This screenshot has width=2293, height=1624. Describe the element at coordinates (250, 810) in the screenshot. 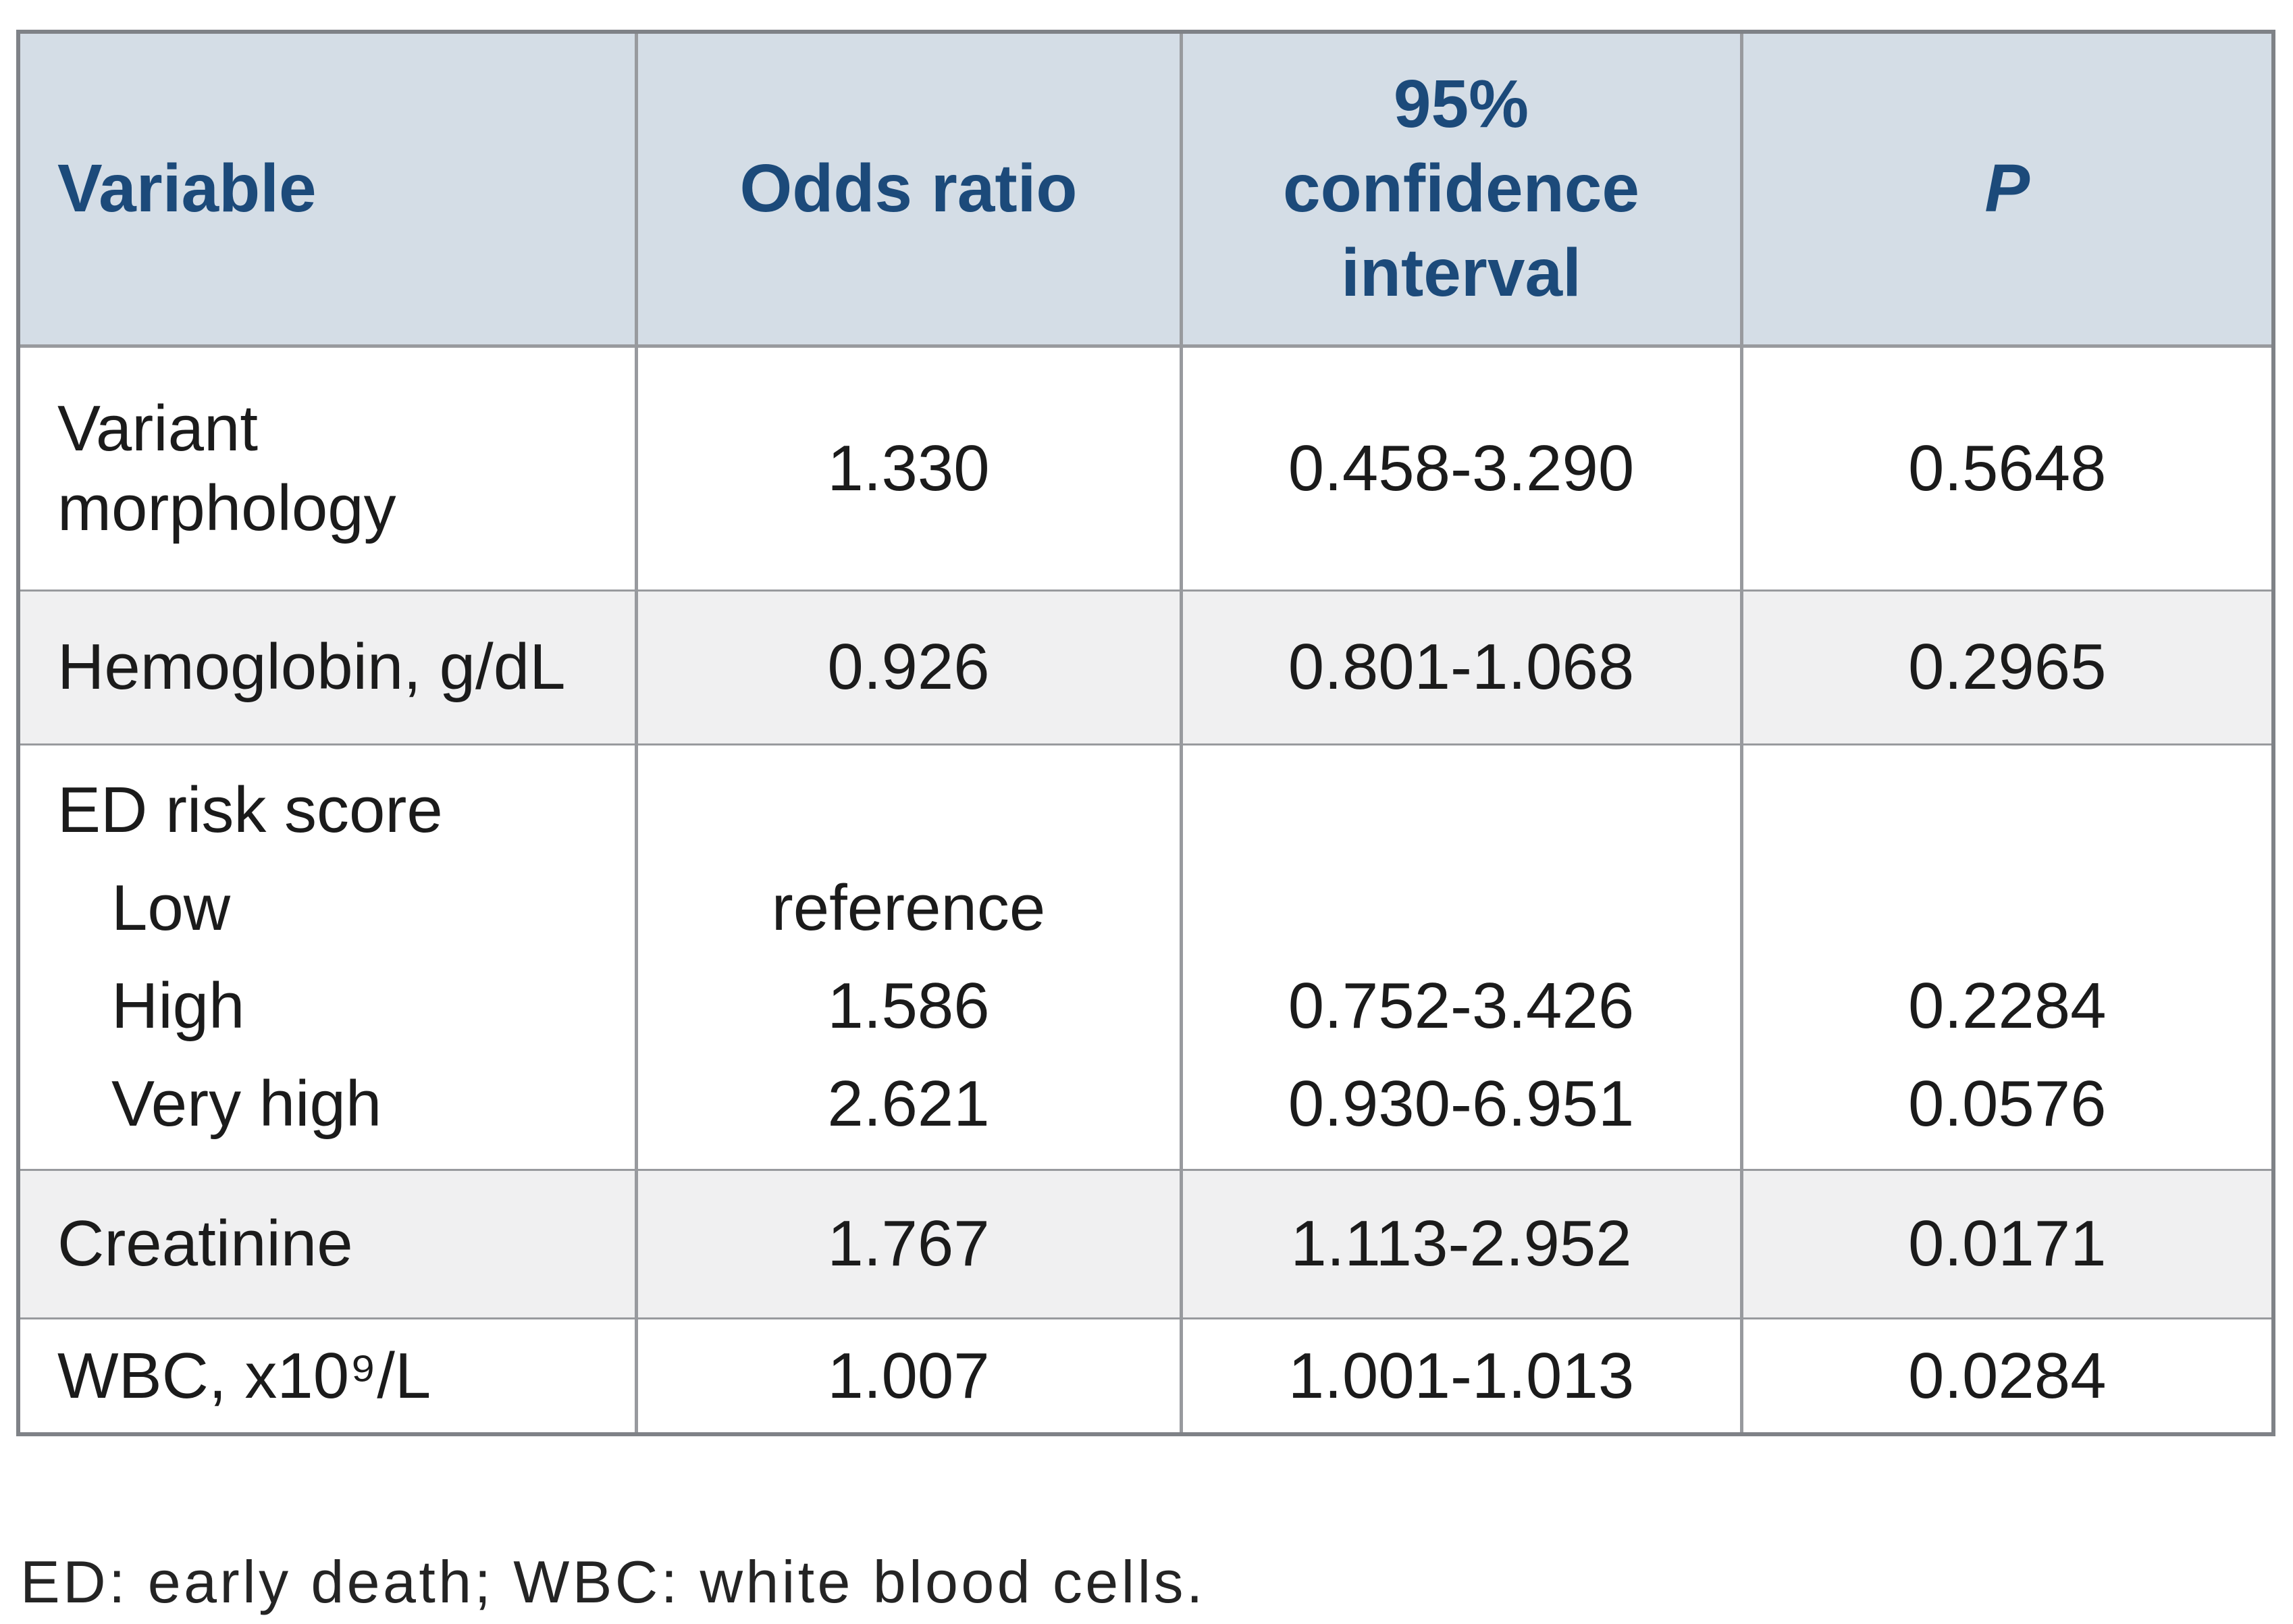

I see `group-label: ED risk score` at that location.